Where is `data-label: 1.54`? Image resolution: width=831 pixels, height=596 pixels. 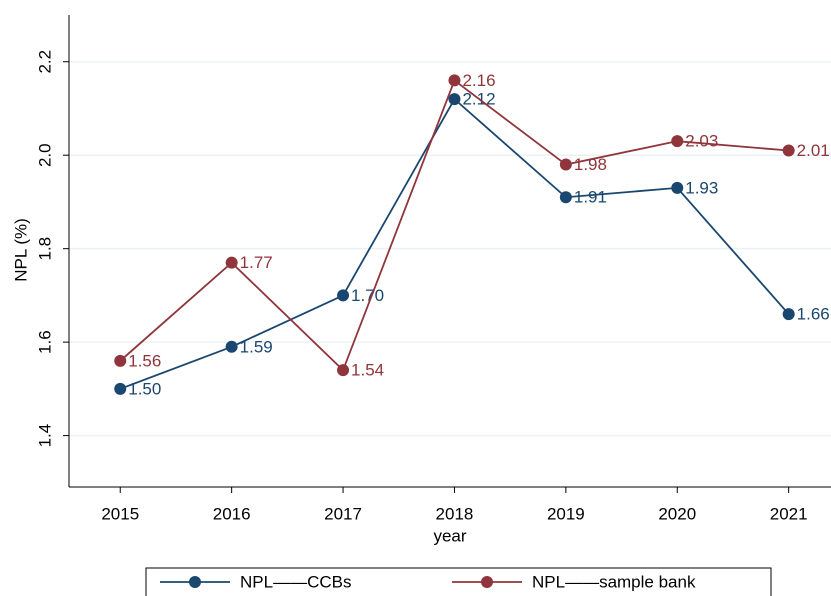
data-label: 1.54 is located at coordinates (367, 370).